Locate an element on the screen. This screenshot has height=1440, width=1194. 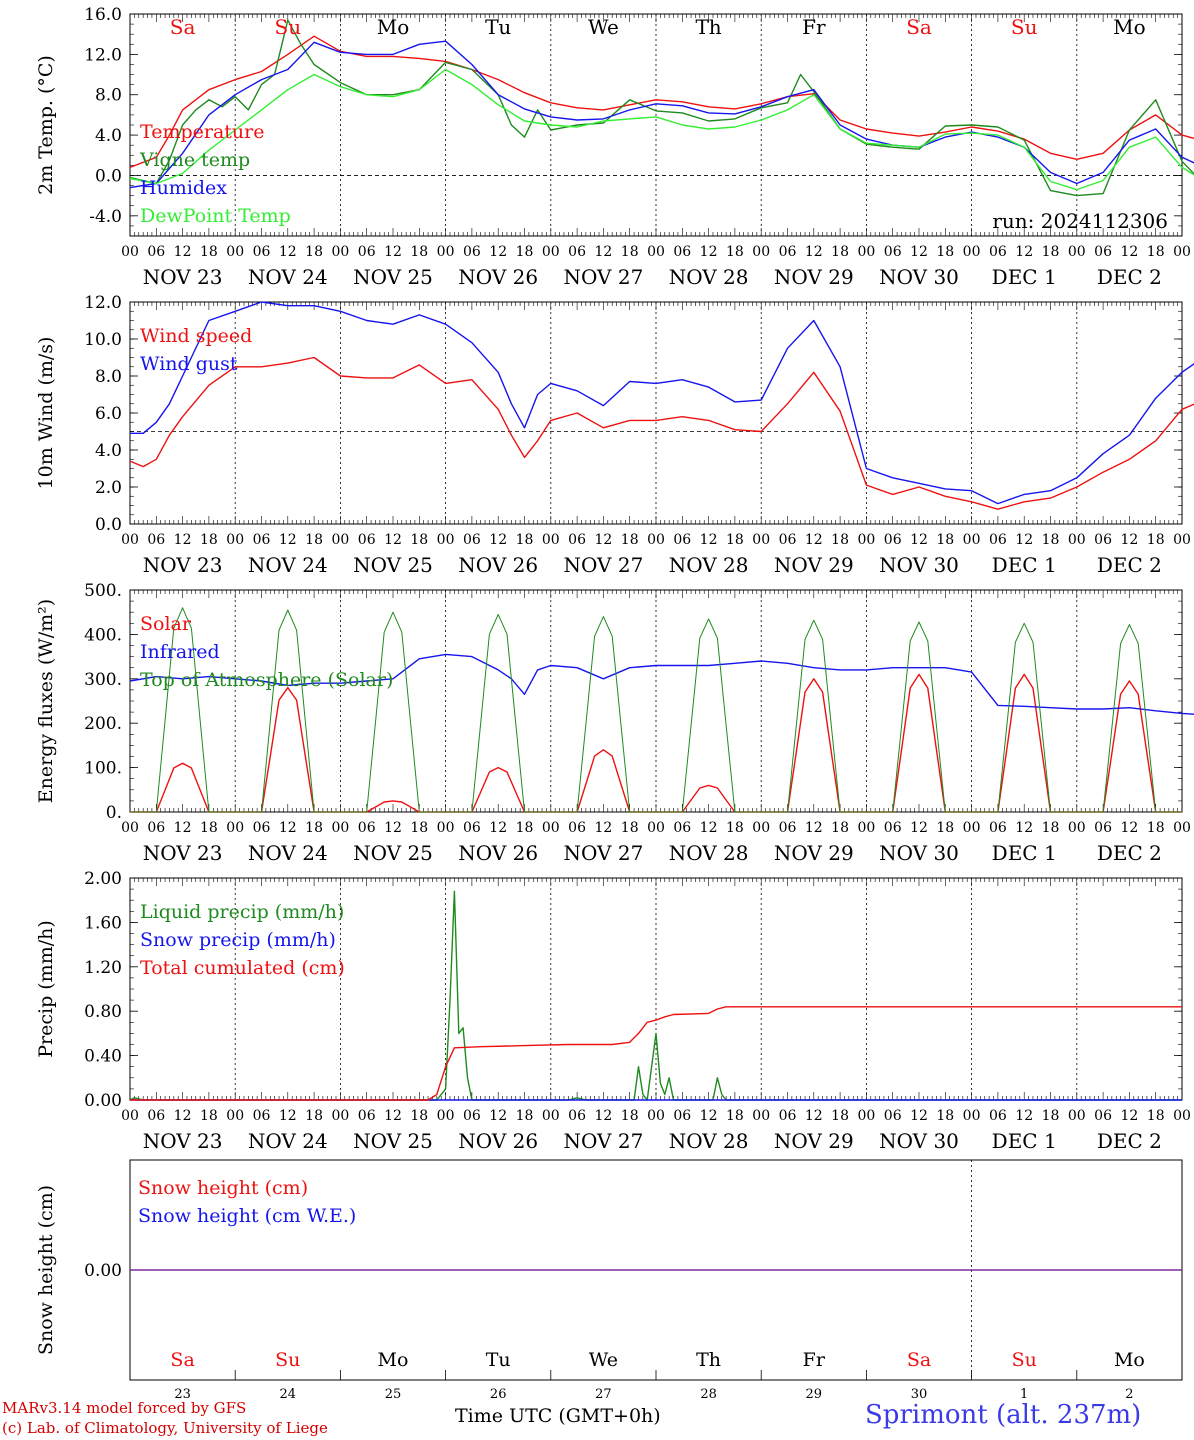
y-tick-label: 300. is located at coordinates (103, 680).